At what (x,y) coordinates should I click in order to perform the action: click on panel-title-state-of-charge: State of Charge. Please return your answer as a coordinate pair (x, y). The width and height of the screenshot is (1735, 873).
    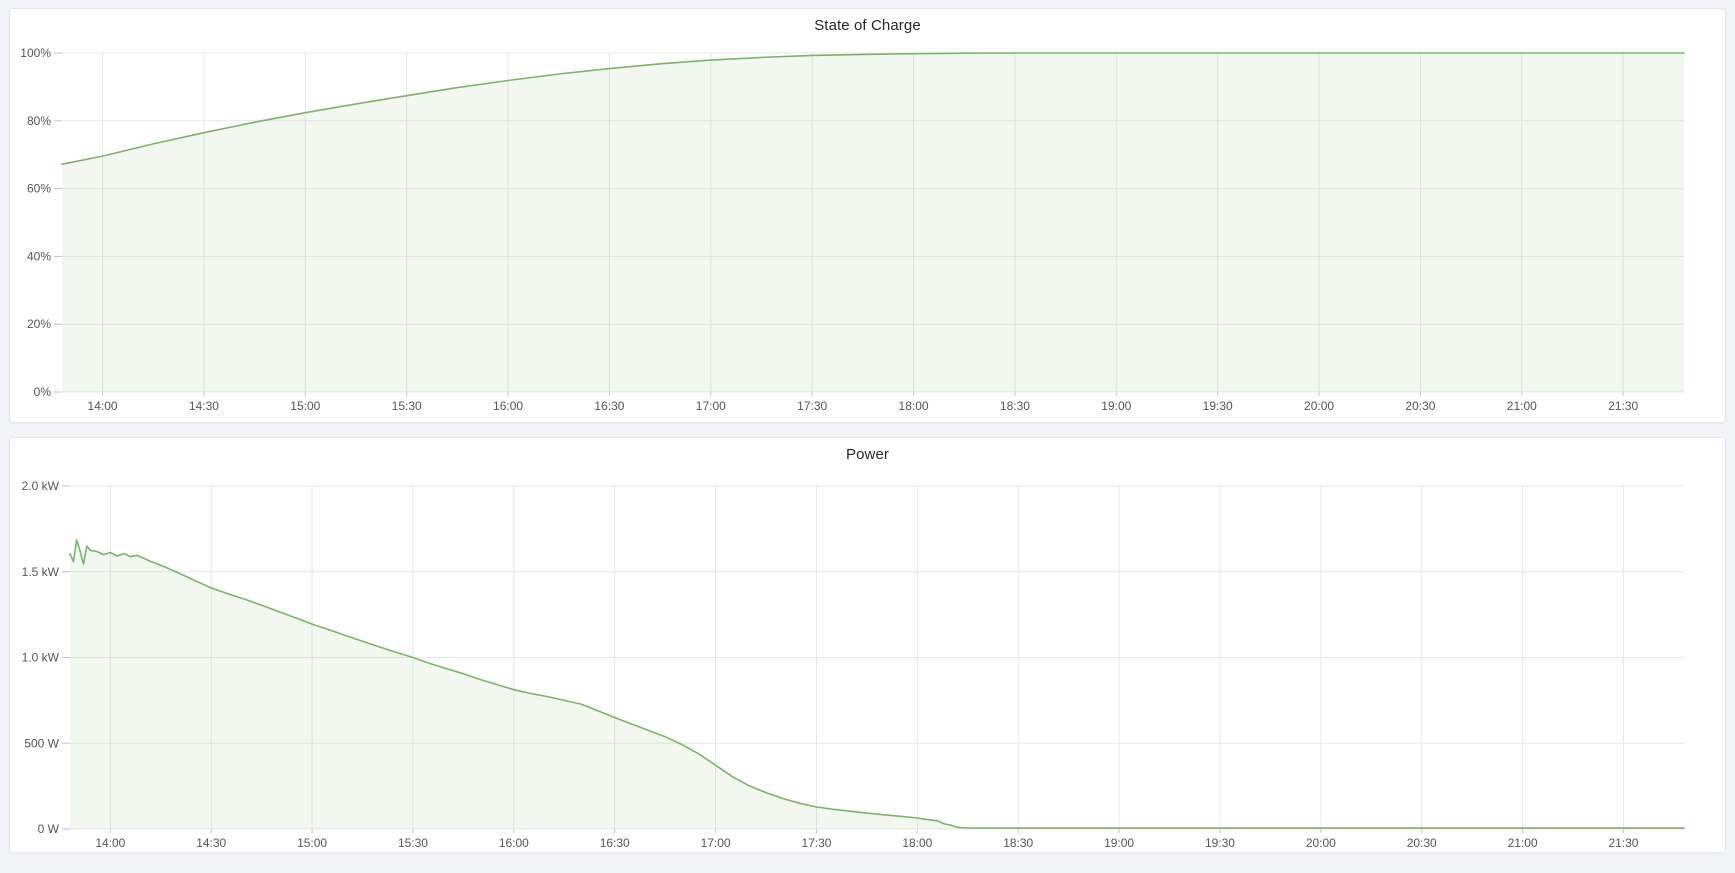
    Looking at the image, I should click on (867, 25).